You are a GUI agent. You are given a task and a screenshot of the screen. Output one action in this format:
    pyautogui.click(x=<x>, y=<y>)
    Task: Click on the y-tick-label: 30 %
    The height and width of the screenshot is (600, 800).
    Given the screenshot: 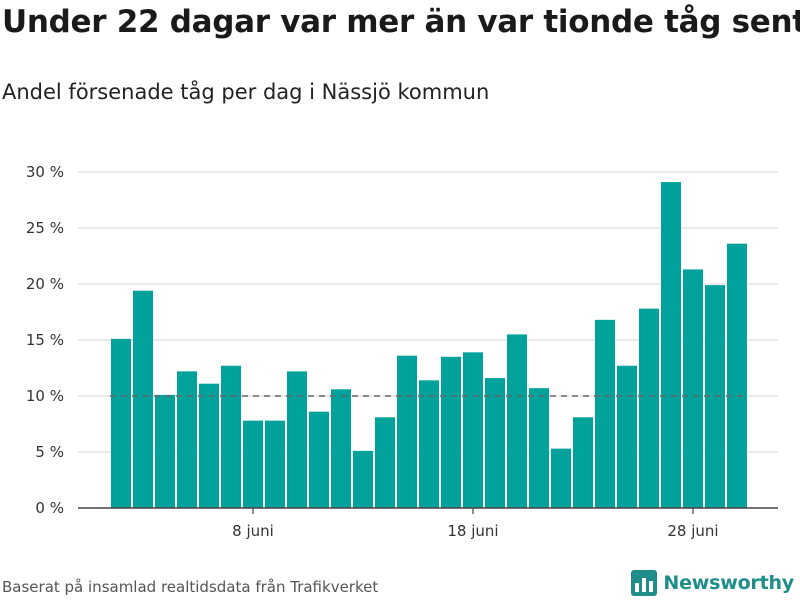 What is the action you would take?
    pyautogui.click(x=45, y=172)
    